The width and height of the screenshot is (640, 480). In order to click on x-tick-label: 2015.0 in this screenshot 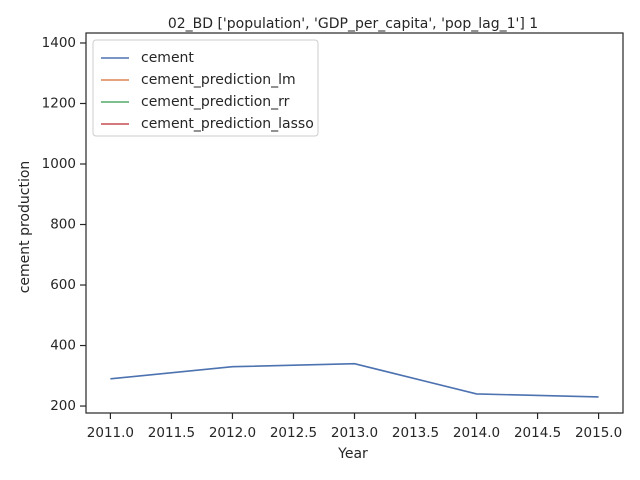, I will do `click(598, 433)`.